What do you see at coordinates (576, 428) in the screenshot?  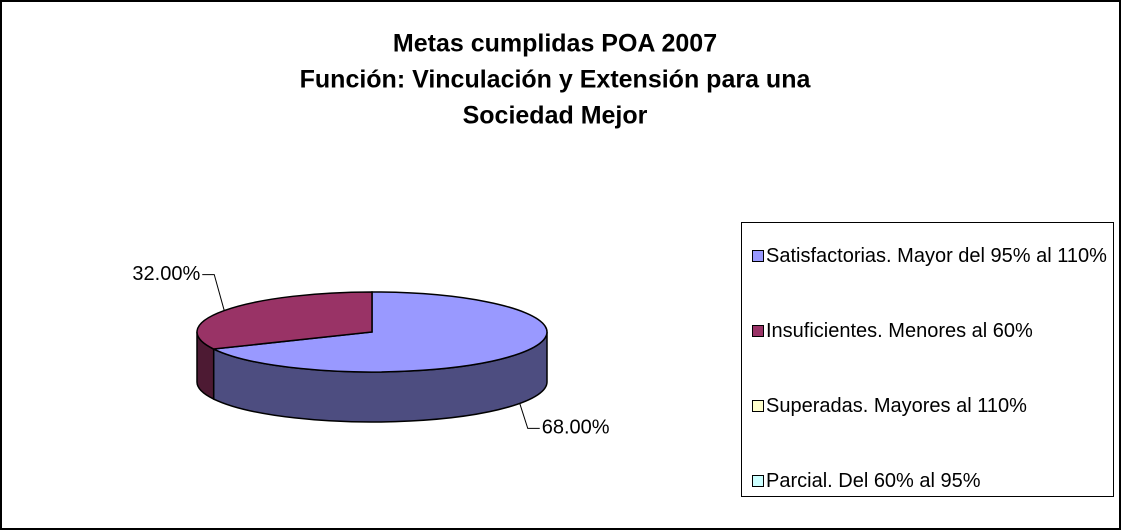 I see `data-label: 68.00%` at bounding box center [576, 428].